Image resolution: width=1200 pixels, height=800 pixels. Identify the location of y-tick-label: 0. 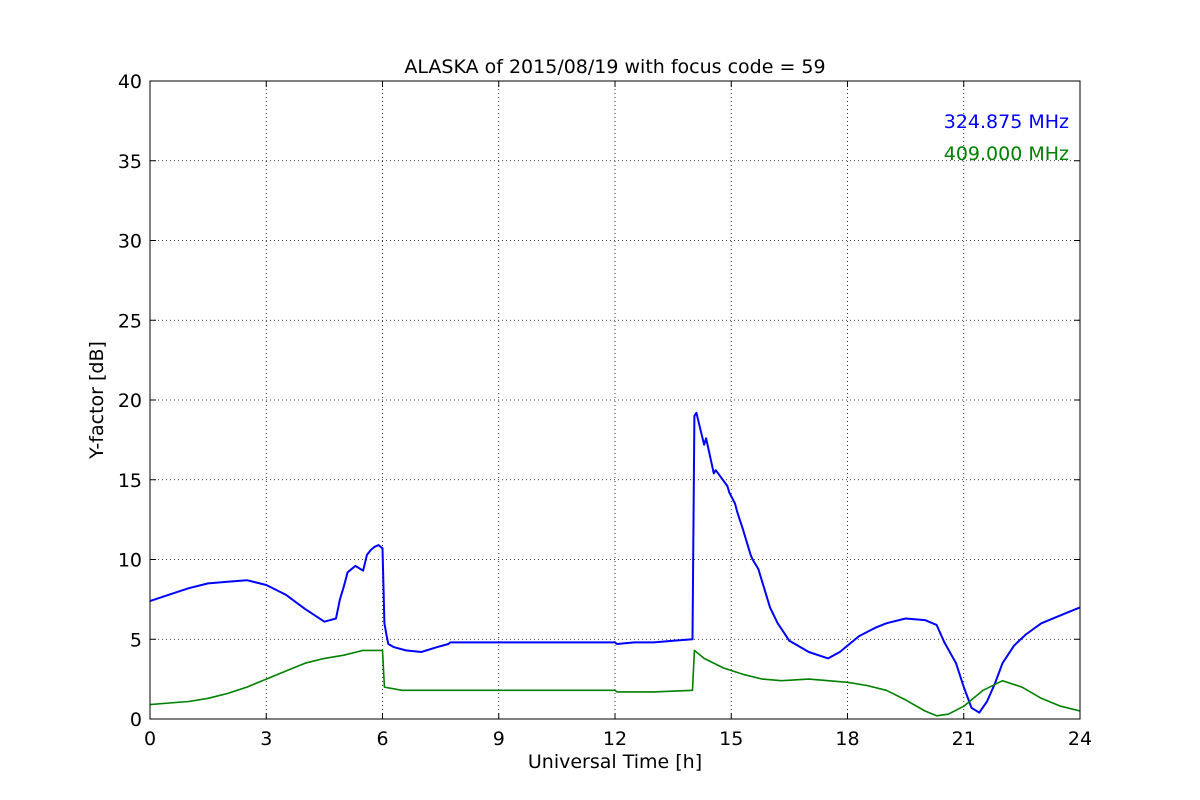
(136, 720).